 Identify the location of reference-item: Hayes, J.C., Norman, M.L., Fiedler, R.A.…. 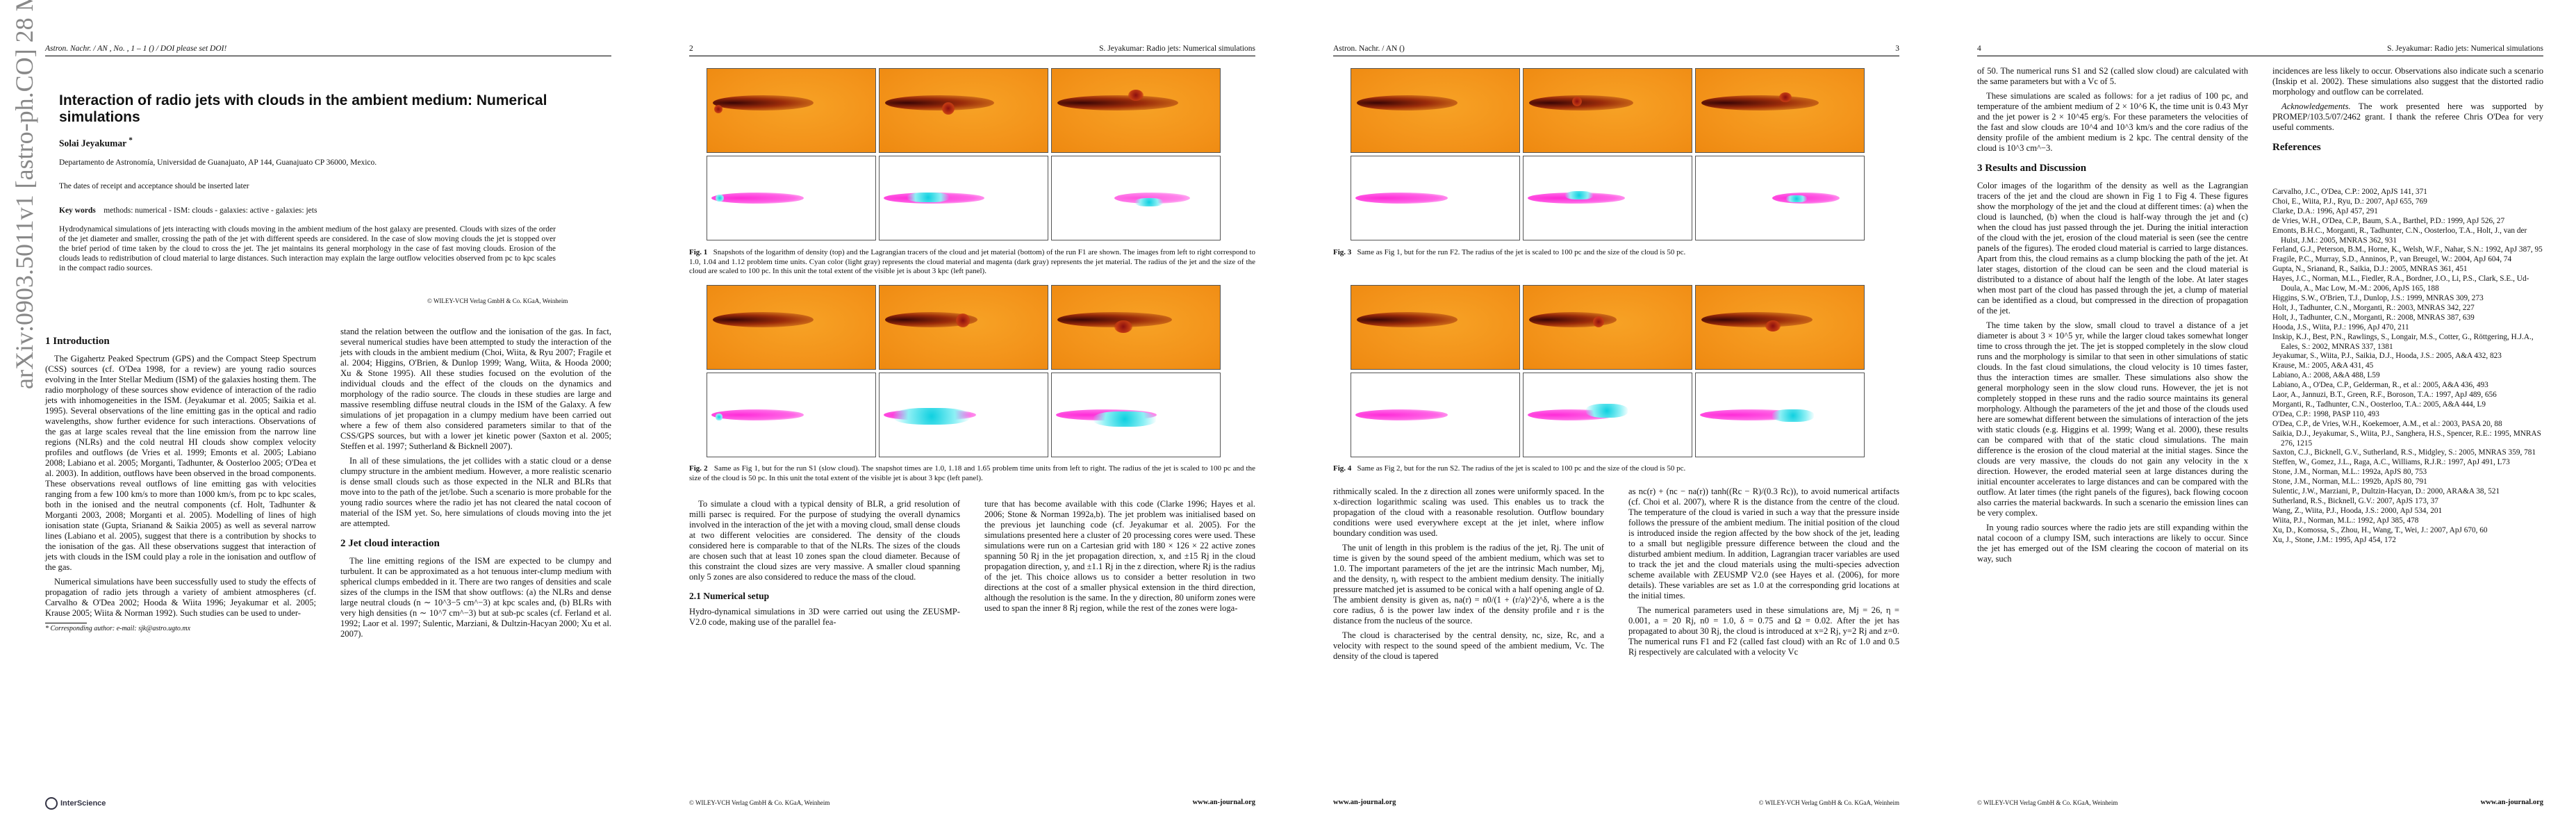
(2400, 284).